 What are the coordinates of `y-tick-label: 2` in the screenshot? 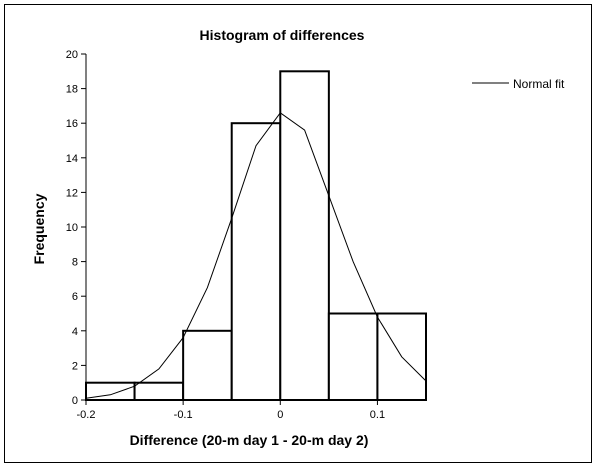 It's located at (75, 366).